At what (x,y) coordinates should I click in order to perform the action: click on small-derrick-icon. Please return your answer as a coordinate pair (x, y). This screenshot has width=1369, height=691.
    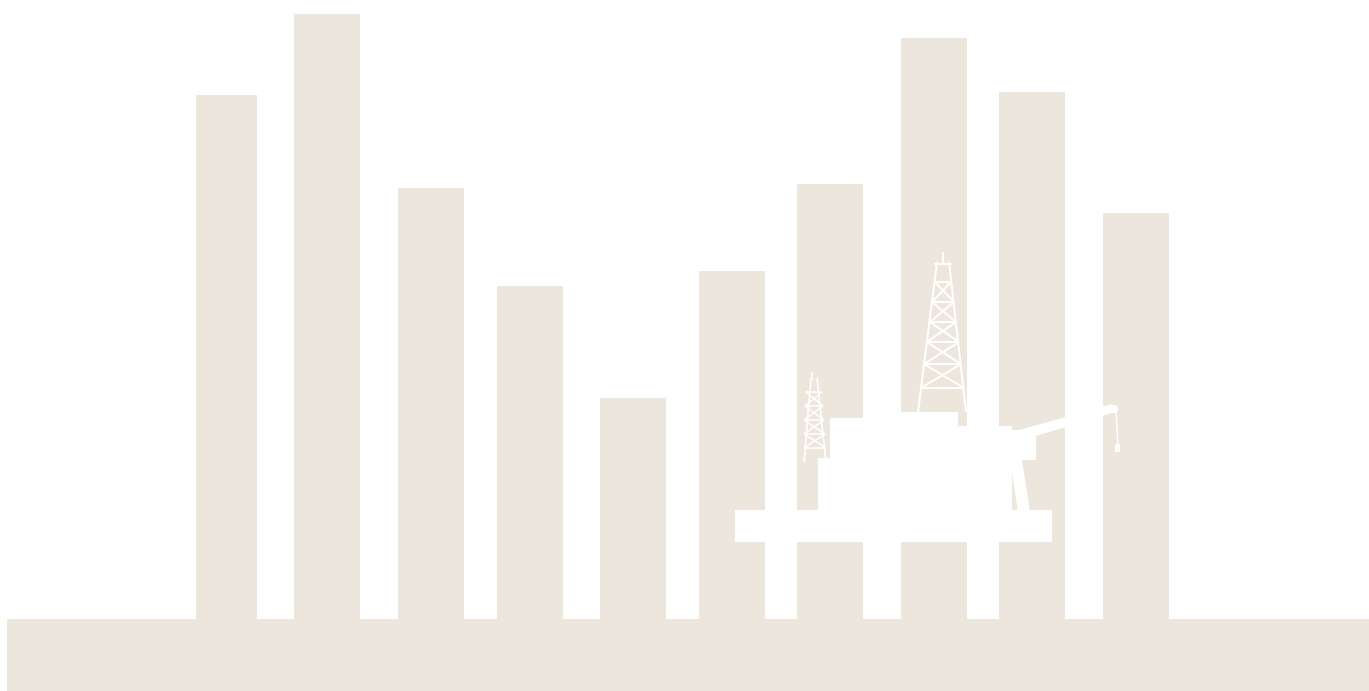
    Looking at the image, I should click on (815, 417).